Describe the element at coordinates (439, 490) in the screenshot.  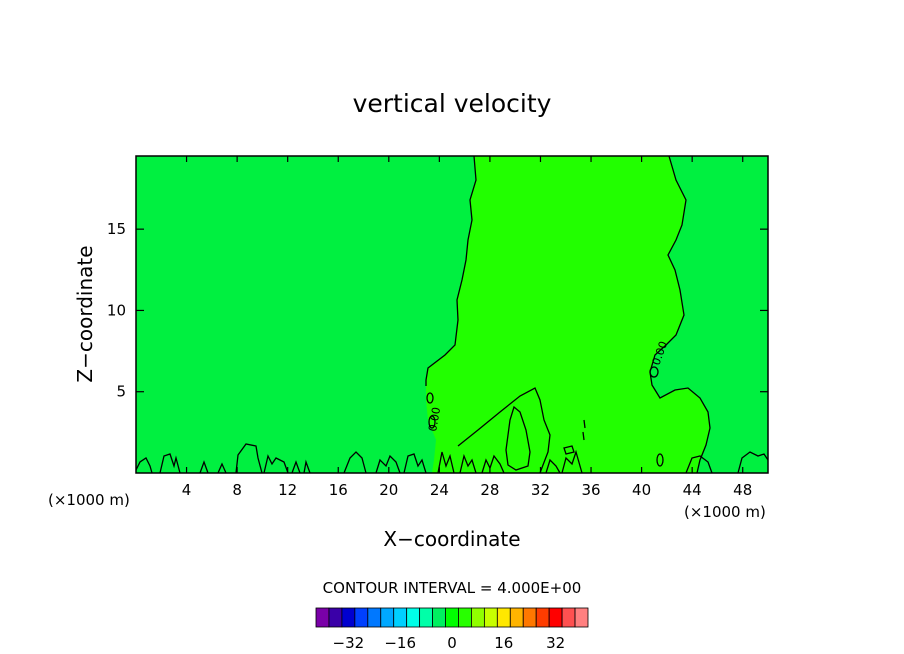
I see `x-tick-label: 24` at that location.